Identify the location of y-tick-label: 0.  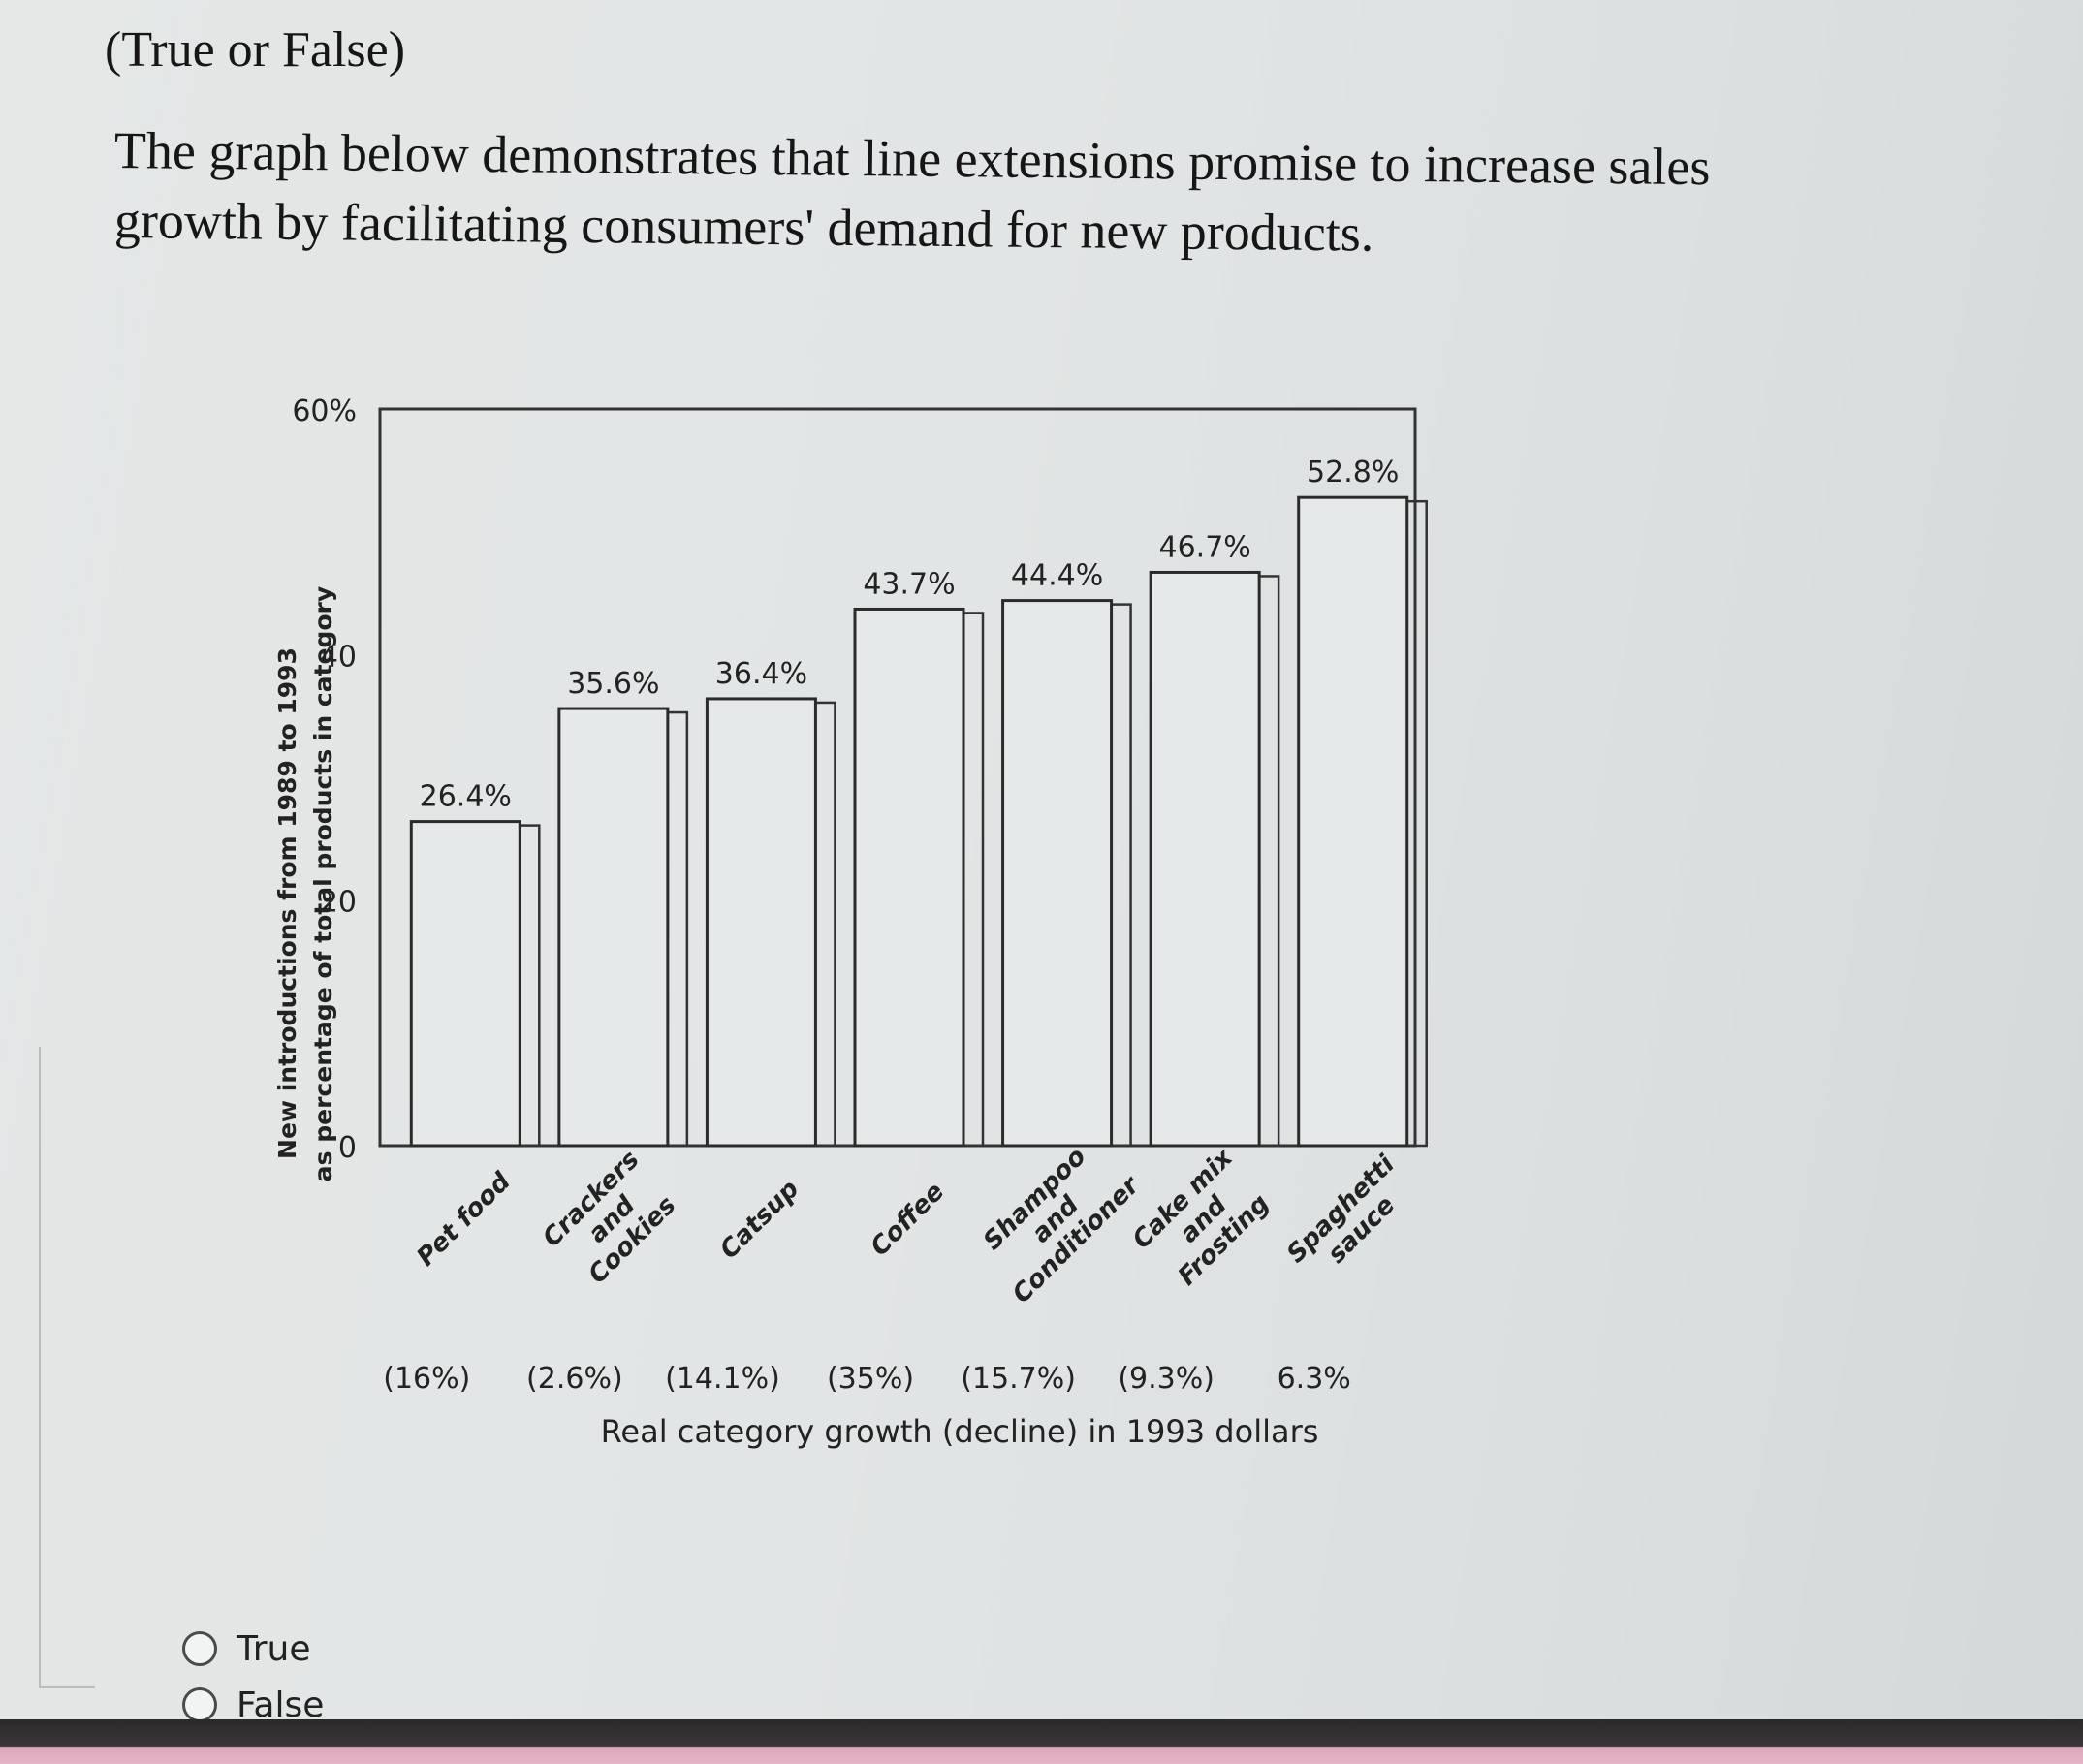
(347, 1148).